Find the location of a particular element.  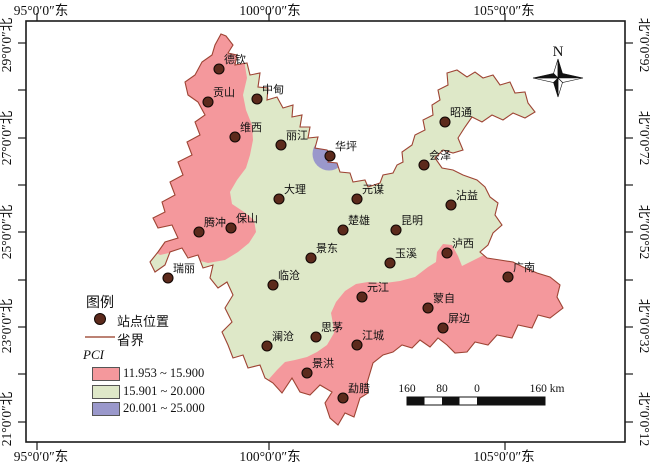

legend-title: 图例 is located at coordinates (100, 303).